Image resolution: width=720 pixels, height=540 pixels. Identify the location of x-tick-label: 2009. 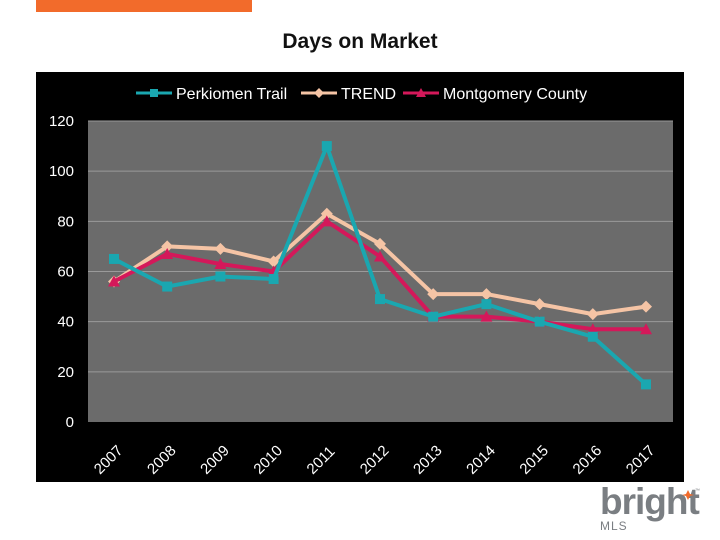
(215, 460).